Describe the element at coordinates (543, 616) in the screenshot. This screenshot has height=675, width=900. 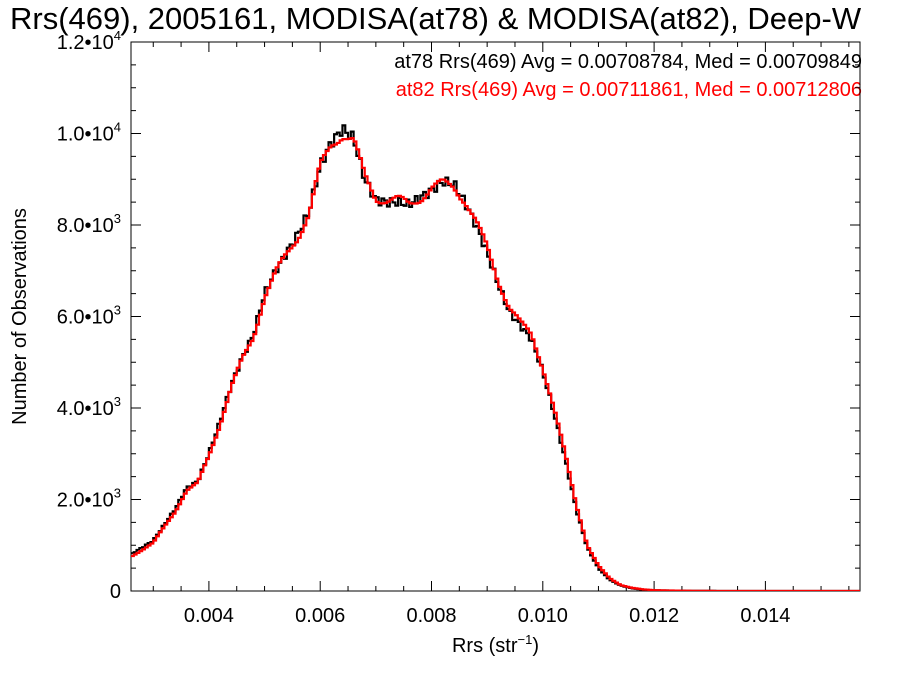
I see `x-tick-label: 0.010` at that location.